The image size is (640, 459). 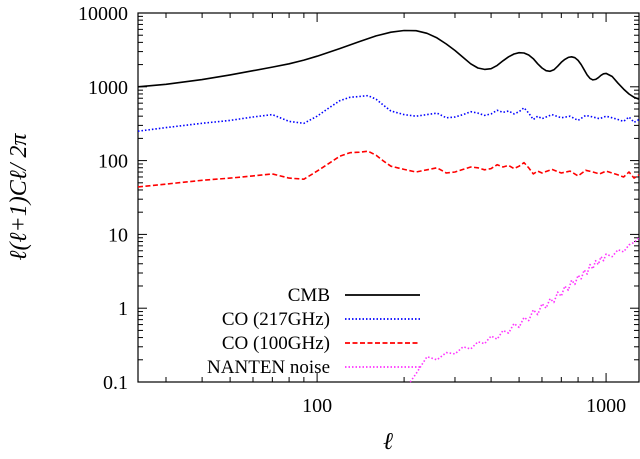 What do you see at coordinates (108, 88) in the screenshot?
I see `y-tick-label: 1000` at bounding box center [108, 88].